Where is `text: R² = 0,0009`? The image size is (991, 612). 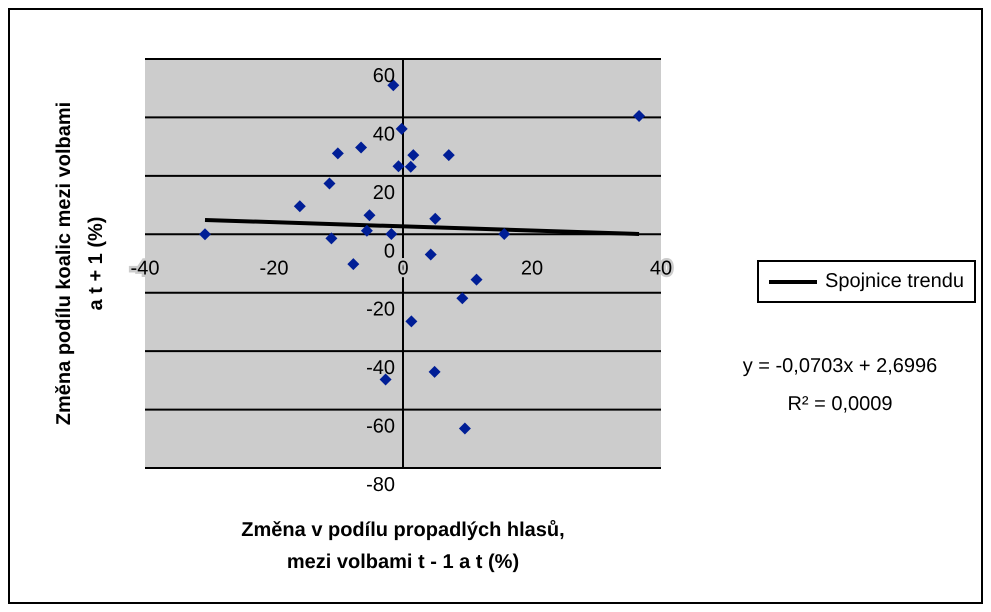 text: R² = 0,0009 is located at coordinates (840, 404).